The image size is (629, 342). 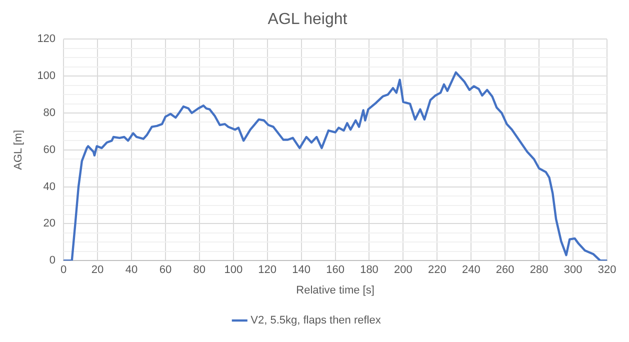 What do you see at coordinates (471, 270) in the screenshot?
I see `x-tick-label: 240` at bounding box center [471, 270].